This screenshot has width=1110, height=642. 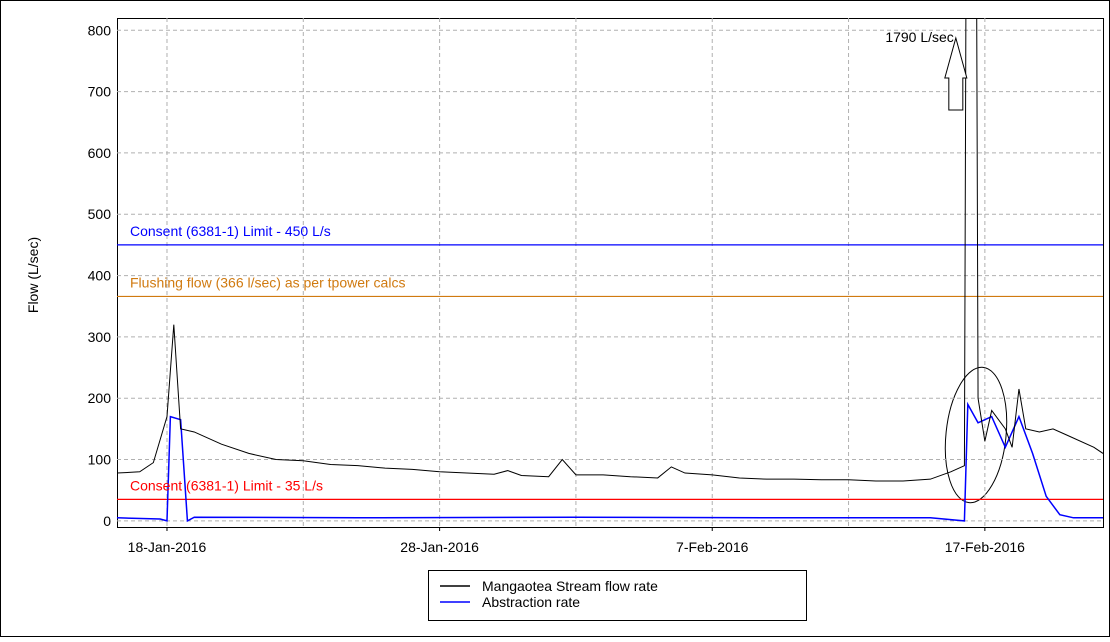 I want to click on legend-label: Mangaotea Stream flow rate, so click(x=570, y=586).